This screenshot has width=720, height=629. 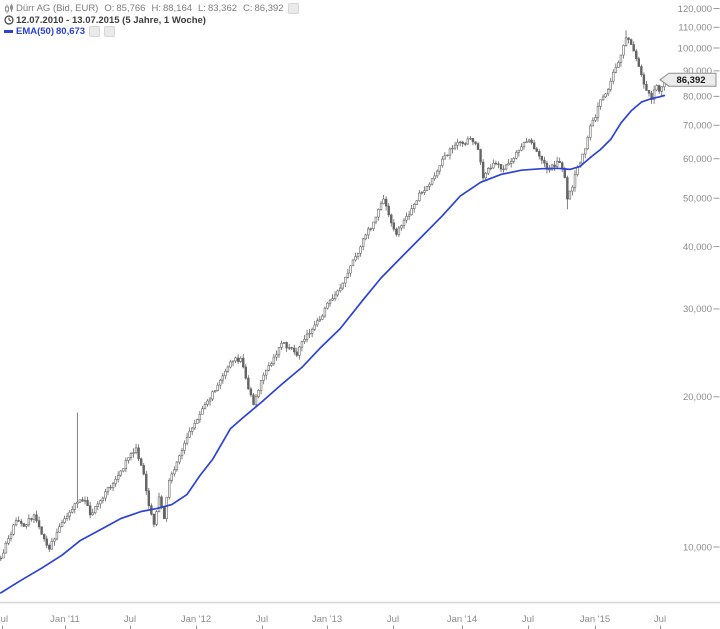 What do you see at coordinates (462, 619) in the screenshot?
I see `x-axis-label: Jan '14` at bounding box center [462, 619].